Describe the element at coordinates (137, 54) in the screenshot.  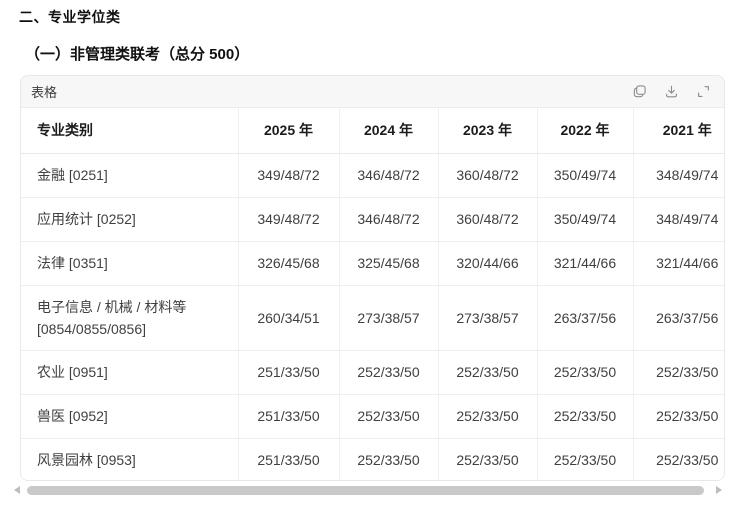
I see `subsection-title: （一）非管理类联考（总分 500）` at that location.